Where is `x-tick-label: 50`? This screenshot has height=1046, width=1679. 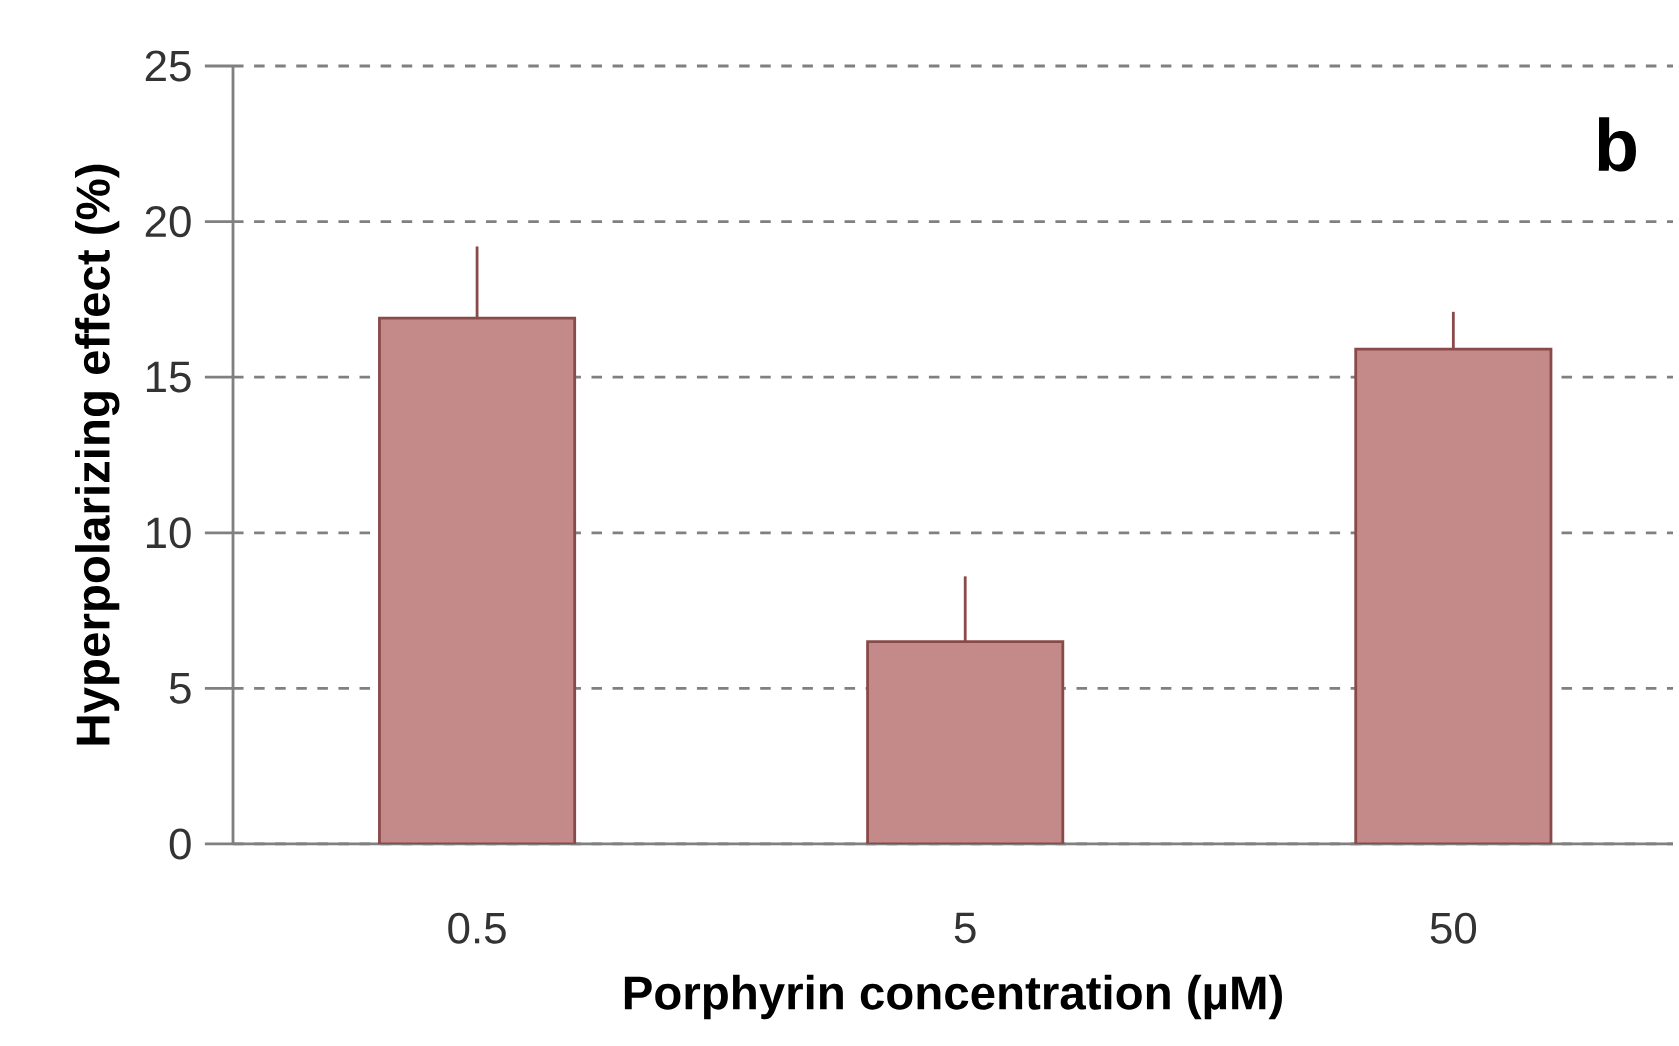
x-tick-label: 50 is located at coordinates (1453, 928).